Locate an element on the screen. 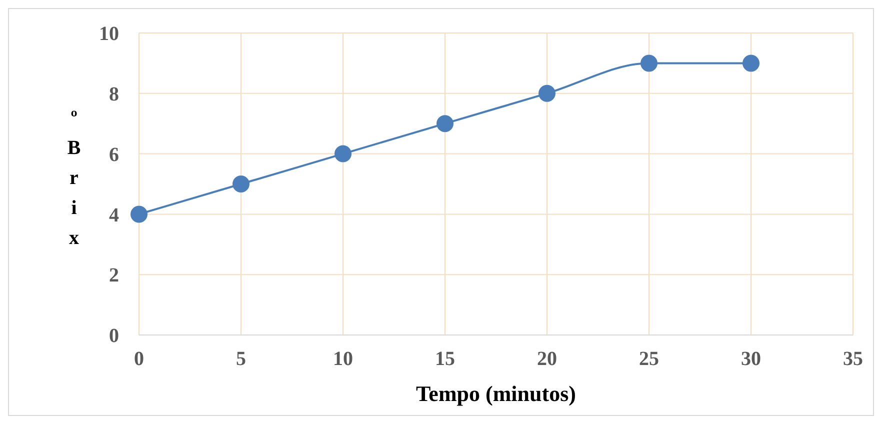 The height and width of the screenshot is (424, 882). y-axis-title: ºBrix is located at coordinates (74, 178).